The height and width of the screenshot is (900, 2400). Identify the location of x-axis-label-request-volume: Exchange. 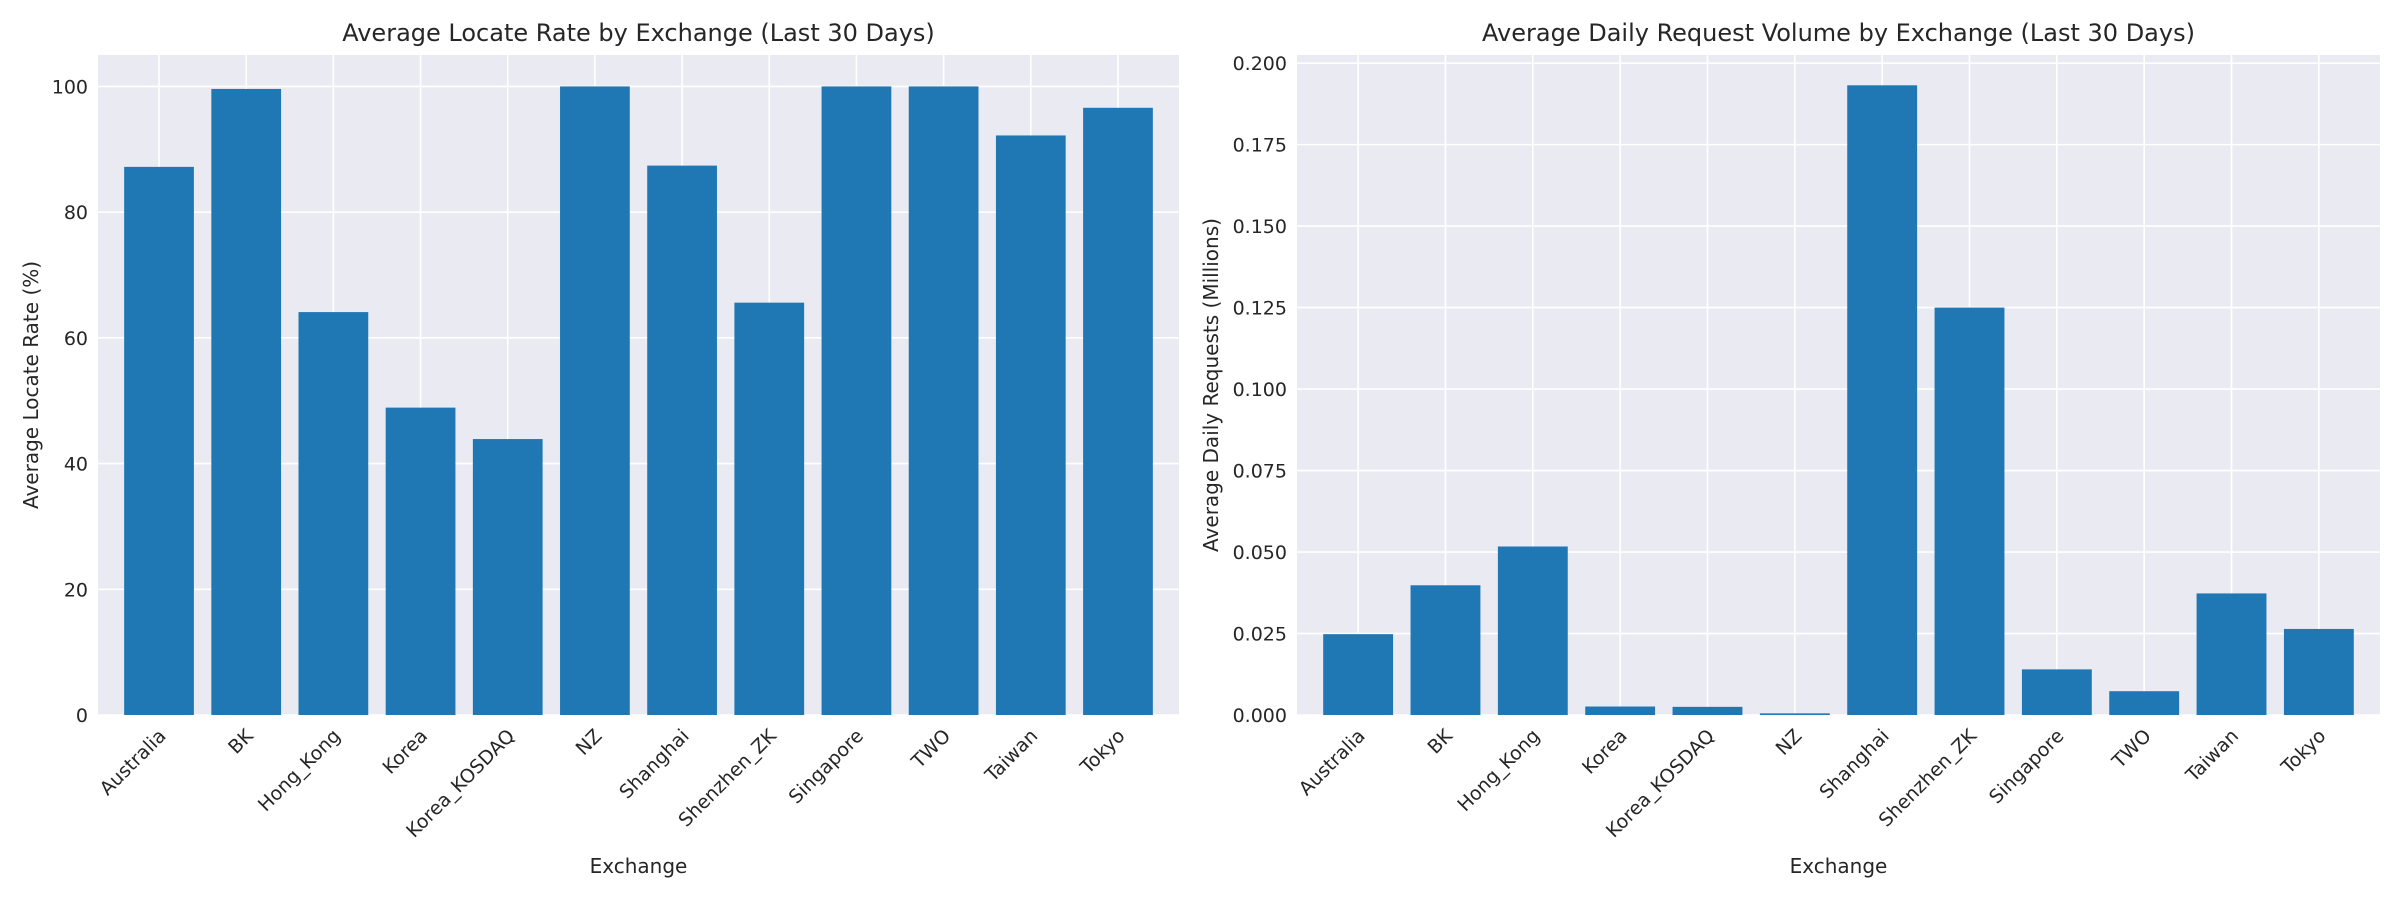
(1839, 866).